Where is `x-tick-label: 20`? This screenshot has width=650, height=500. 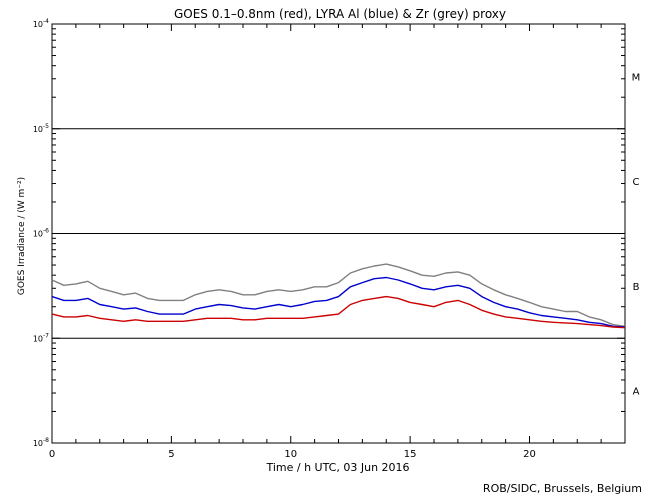
x-tick-label: 20 is located at coordinates (529, 454).